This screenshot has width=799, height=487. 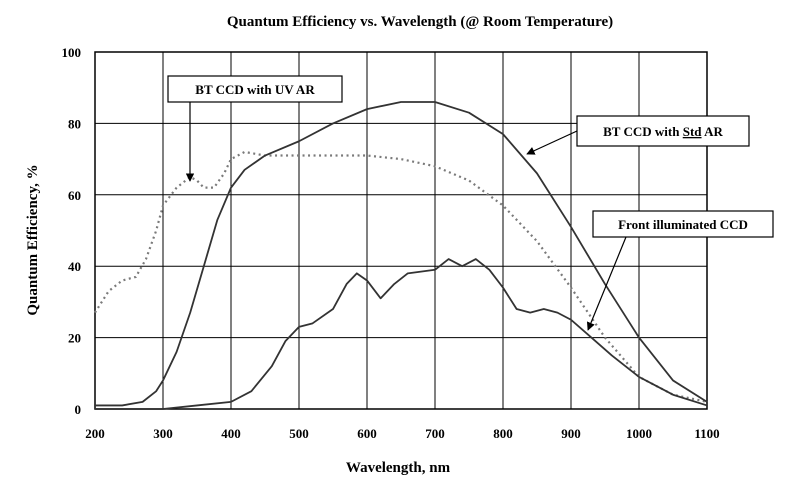 I want to click on annotation-uv-ar-text: BT CCD with UV AR, so click(x=255, y=89).